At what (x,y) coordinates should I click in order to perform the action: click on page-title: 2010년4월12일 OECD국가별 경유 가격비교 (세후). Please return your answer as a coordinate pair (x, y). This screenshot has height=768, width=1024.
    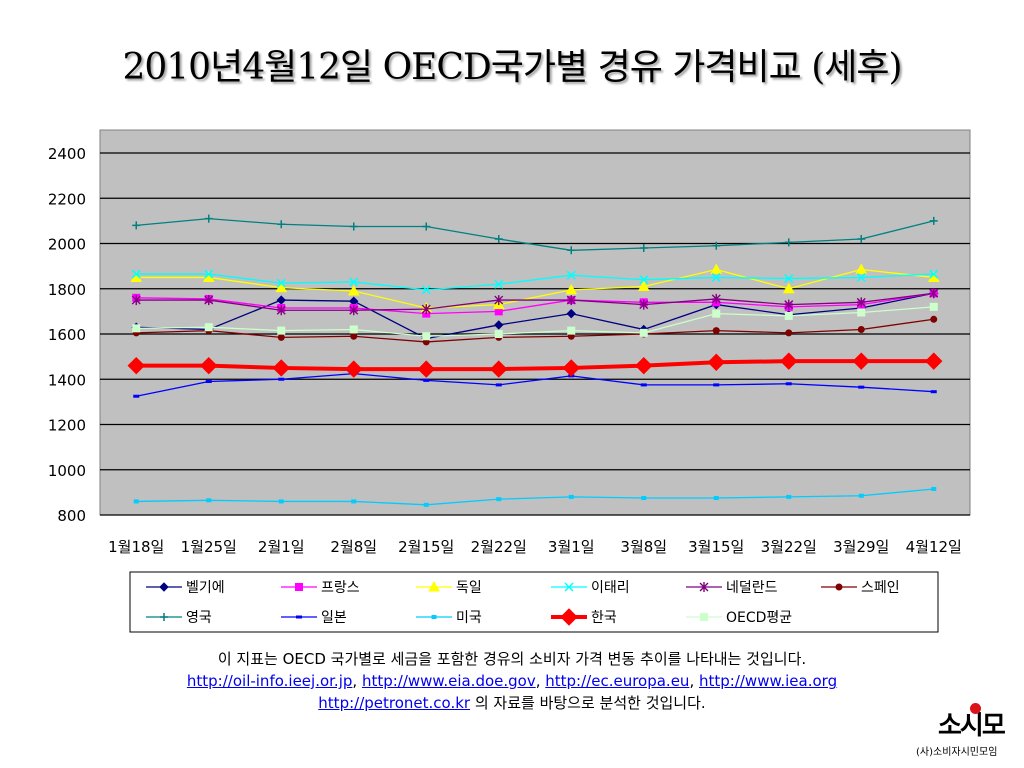
    Looking at the image, I should click on (512, 67).